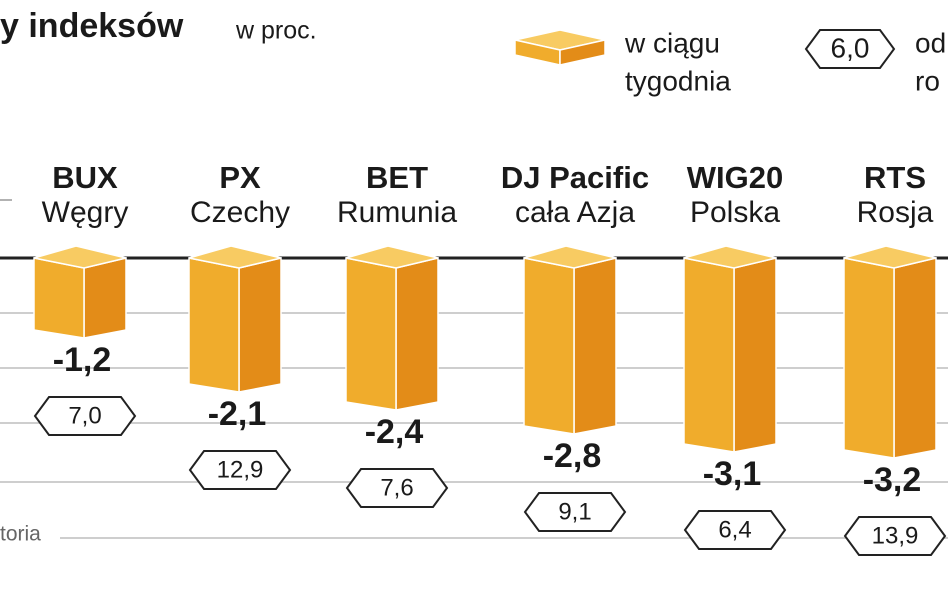  I want to click on category-label: WIG20, so click(735, 177).